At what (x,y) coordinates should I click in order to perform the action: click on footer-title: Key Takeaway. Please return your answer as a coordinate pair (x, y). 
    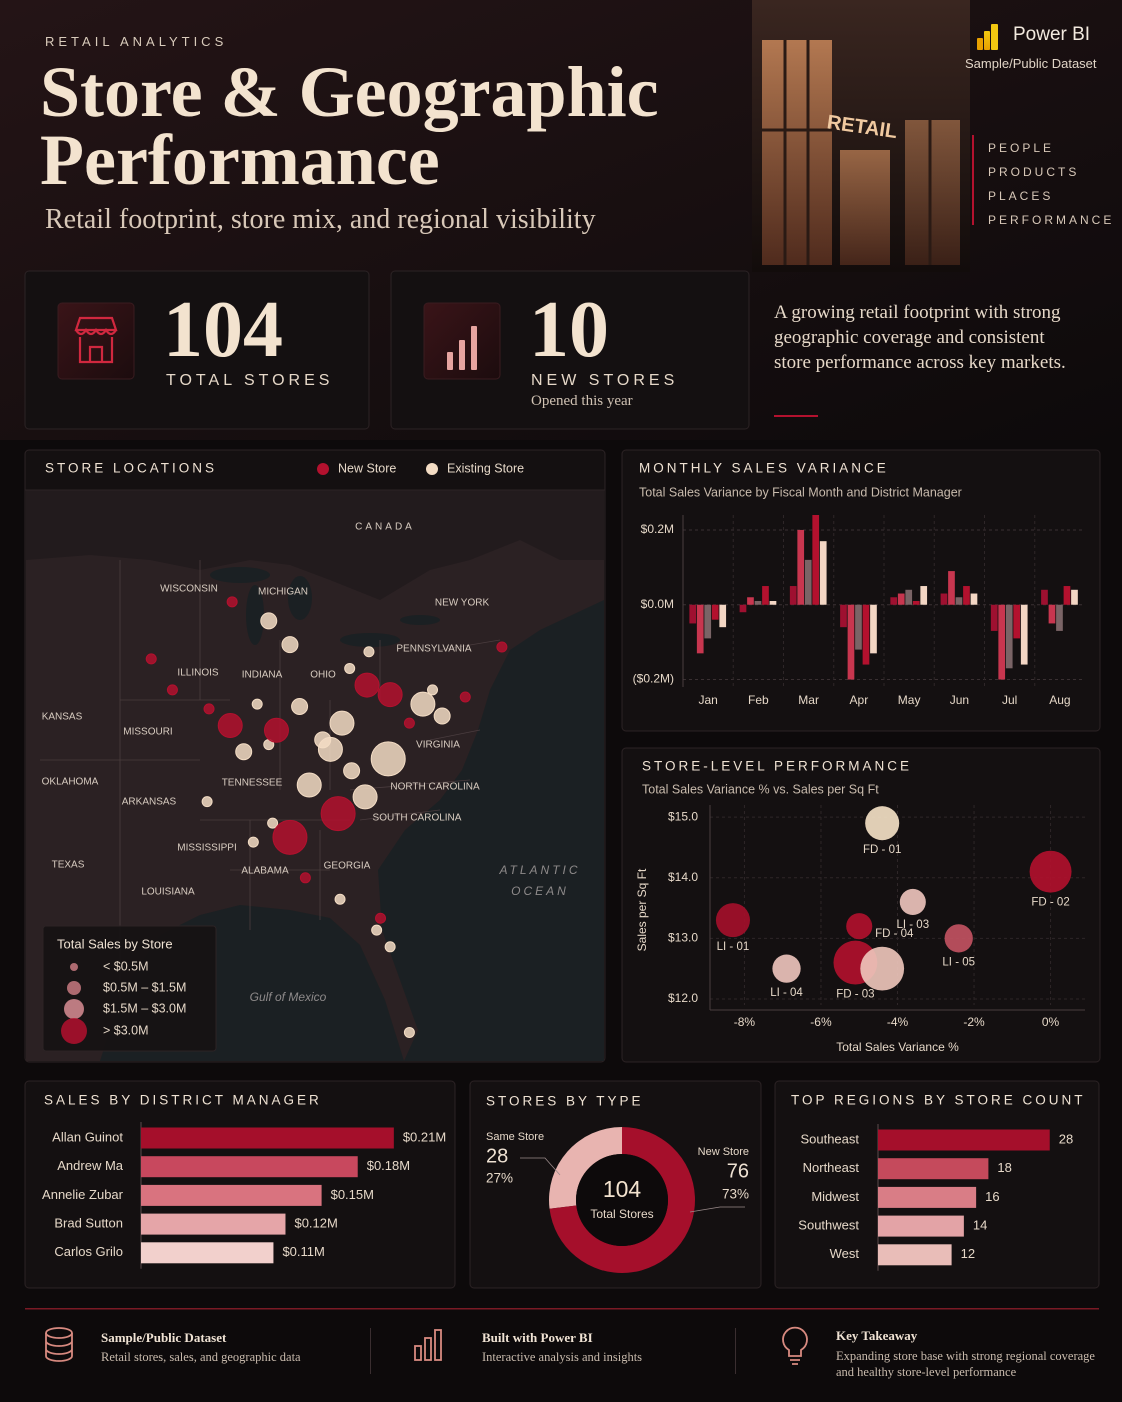
    Looking at the image, I should click on (877, 1335).